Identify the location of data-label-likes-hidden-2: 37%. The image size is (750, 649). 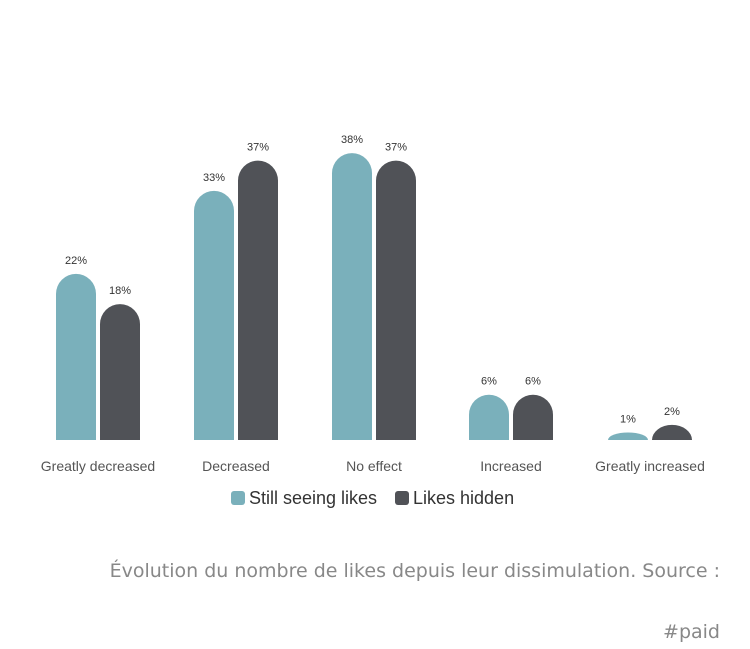
(396, 148).